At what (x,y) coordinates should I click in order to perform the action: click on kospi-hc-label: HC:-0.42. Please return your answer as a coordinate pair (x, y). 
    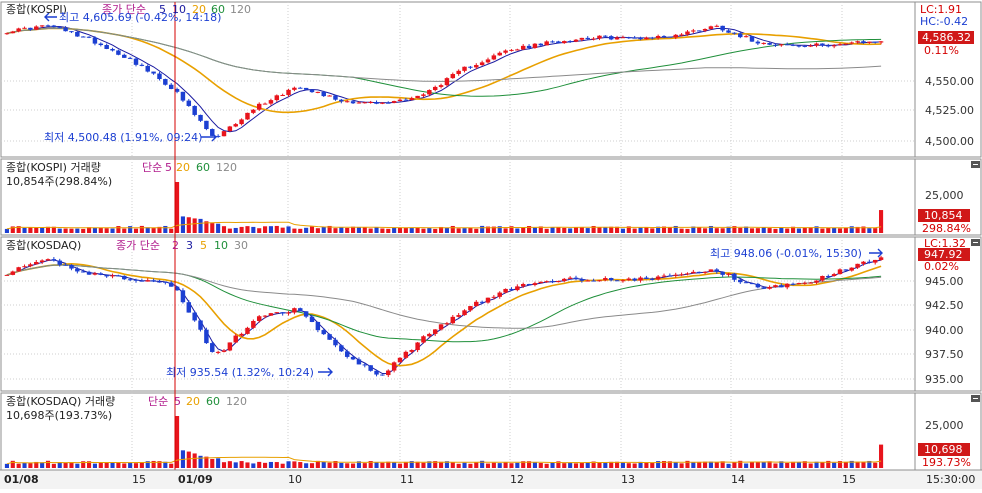
    Looking at the image, I should click on (944, 21).